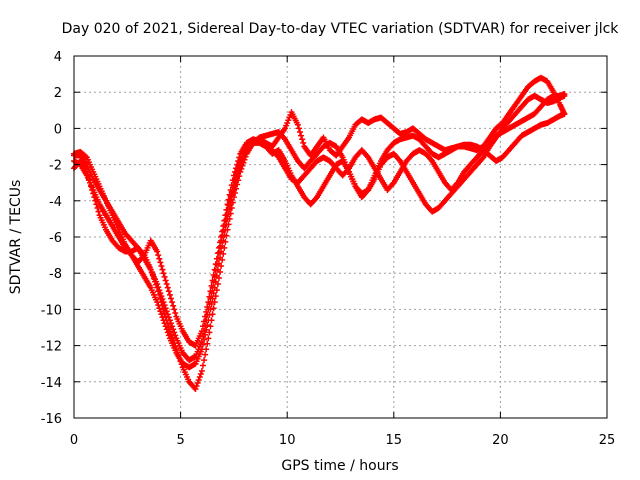 The height and width of the screenshot is (480, 640). Describe the element at coordinates (16, 237) in the screenshot. I see `y-axis-label: SDTVAR / TECUs` at that location.